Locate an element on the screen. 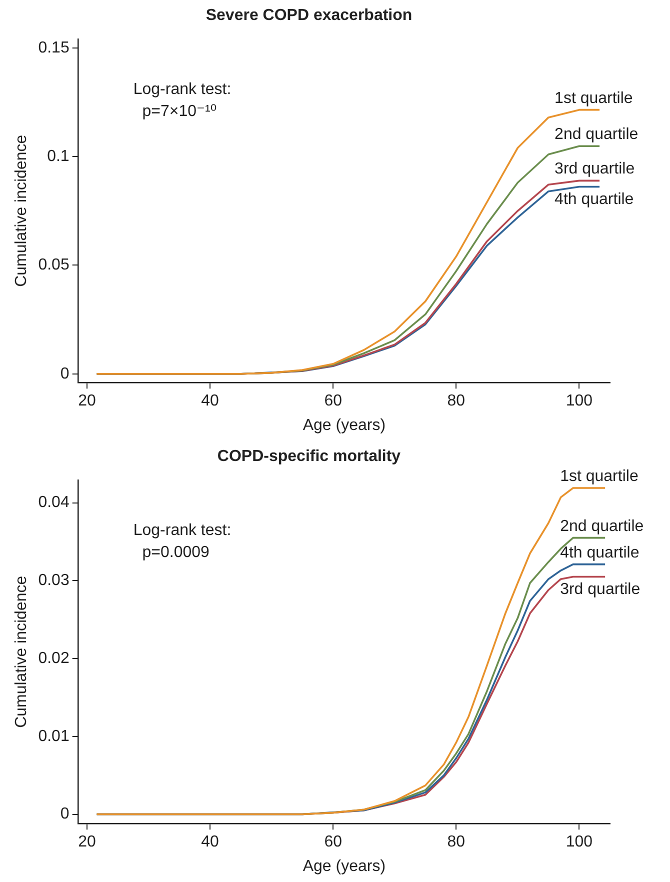  y-tick-label: 0.03 is located at coordinates (54, 581).